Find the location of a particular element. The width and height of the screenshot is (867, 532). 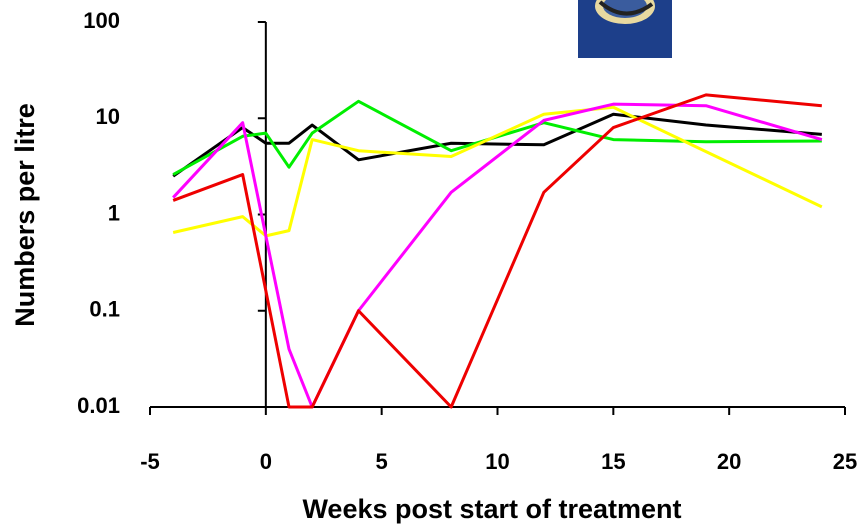

x-tick-label: -5 is located at coordinates (150, 461).